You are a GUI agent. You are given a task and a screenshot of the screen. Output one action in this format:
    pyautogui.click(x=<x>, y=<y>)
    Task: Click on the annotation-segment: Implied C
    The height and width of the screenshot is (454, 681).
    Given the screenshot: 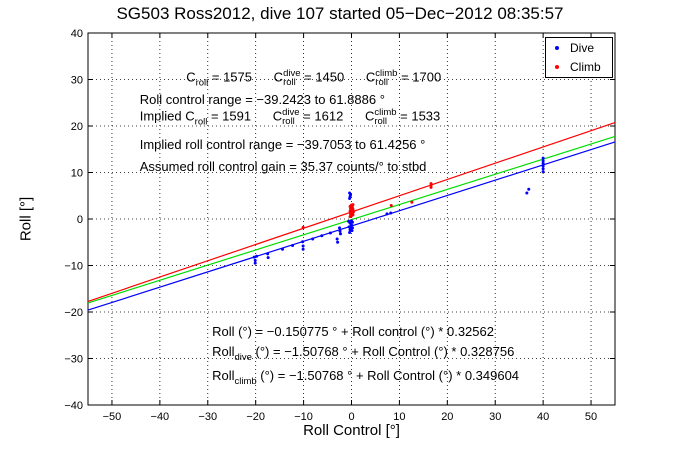 What is the action you would take?
    pyautogui.click(x=167, y=116)
    